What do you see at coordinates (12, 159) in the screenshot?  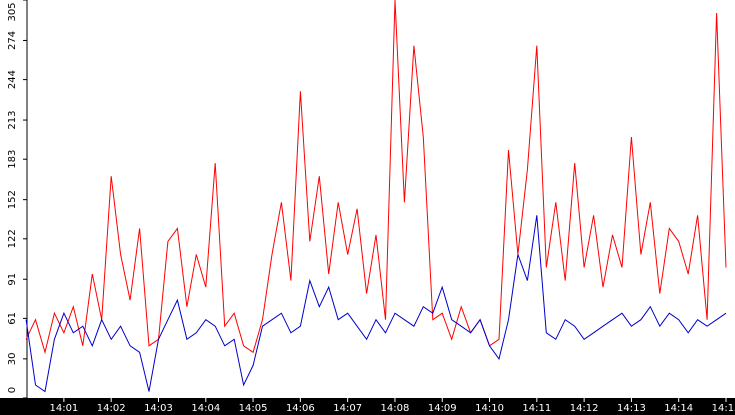 I see `y-tick-label: 183` at bounding box center [12, 159].